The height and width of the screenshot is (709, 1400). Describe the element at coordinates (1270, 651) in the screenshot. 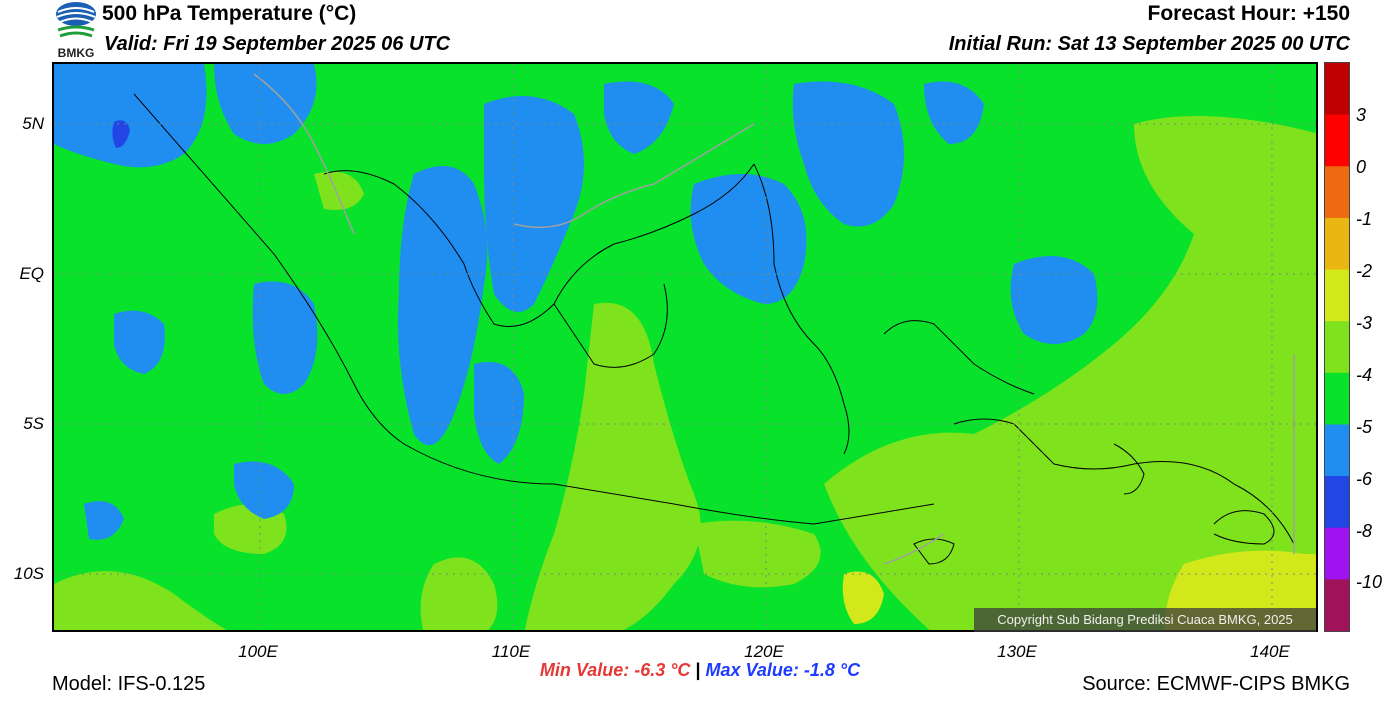

I see `lon-label-140e: 140E` at that location.